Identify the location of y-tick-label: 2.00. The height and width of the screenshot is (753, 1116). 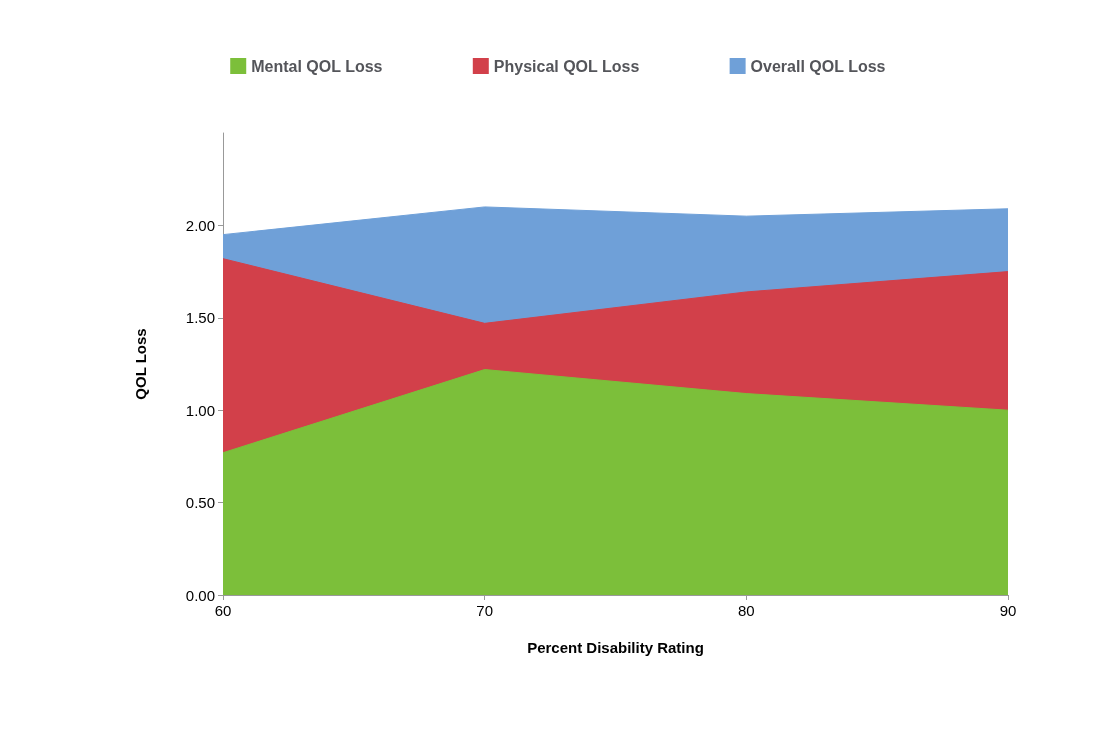
(200, 225).